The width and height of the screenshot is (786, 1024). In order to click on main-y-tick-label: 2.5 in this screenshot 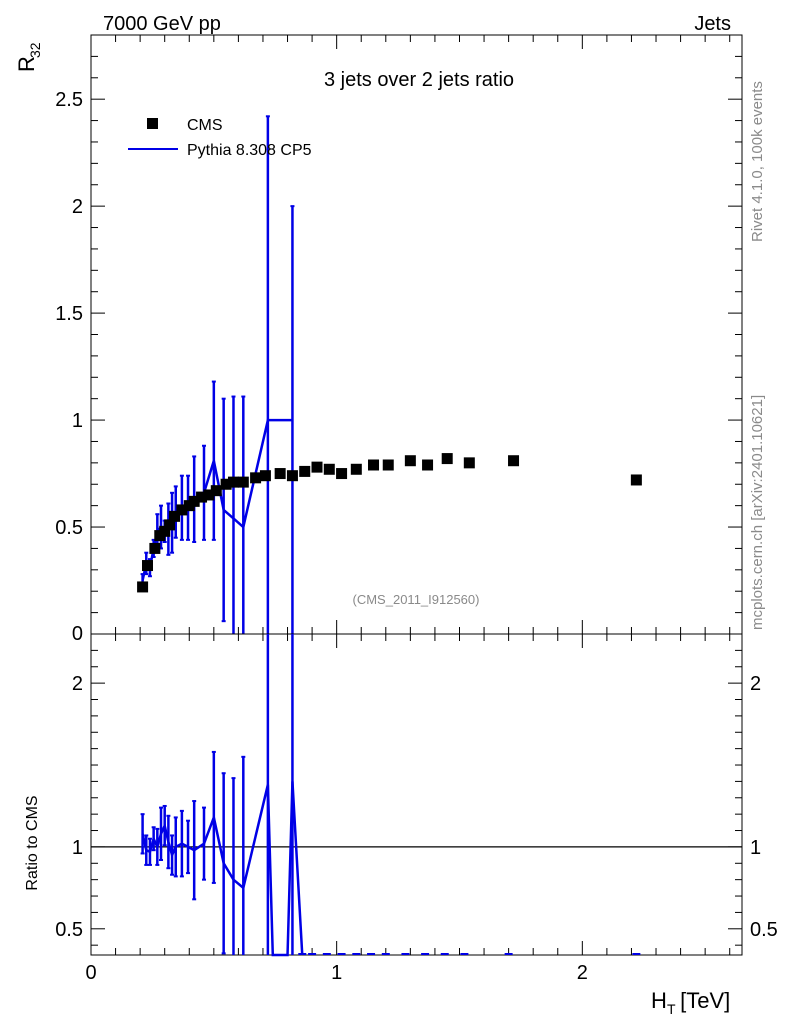, I will do `click(69, 100)`.